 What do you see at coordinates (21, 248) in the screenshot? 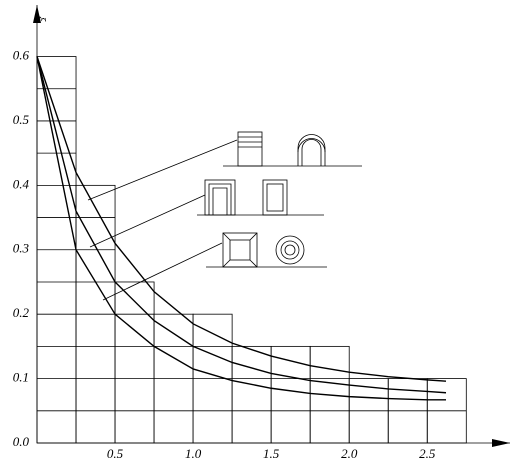
I see `y-tick-label: 0.3` at bounding box center [21, 248].